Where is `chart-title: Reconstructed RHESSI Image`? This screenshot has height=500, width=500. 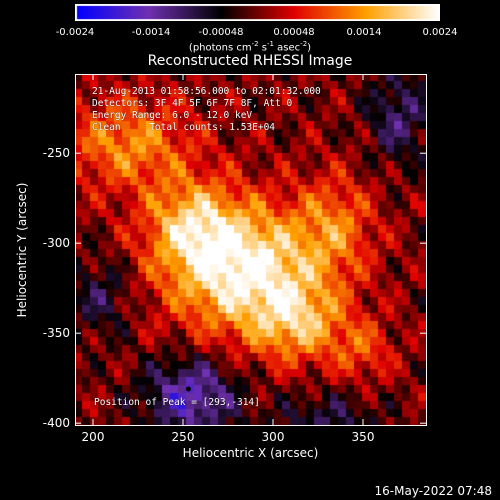 chart-title: Reconstructed RHESSI Image is located at coordinates (250, 61).